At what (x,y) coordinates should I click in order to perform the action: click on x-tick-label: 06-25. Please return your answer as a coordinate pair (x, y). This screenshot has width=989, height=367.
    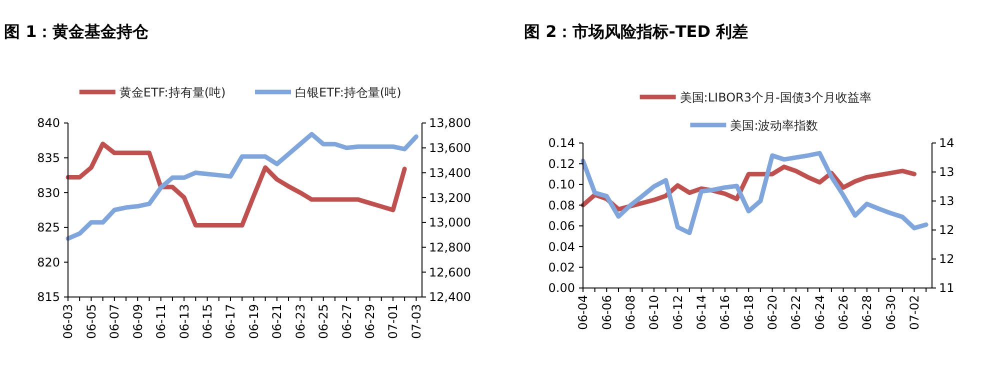
    Looking at the image, I should click on (323, 321).